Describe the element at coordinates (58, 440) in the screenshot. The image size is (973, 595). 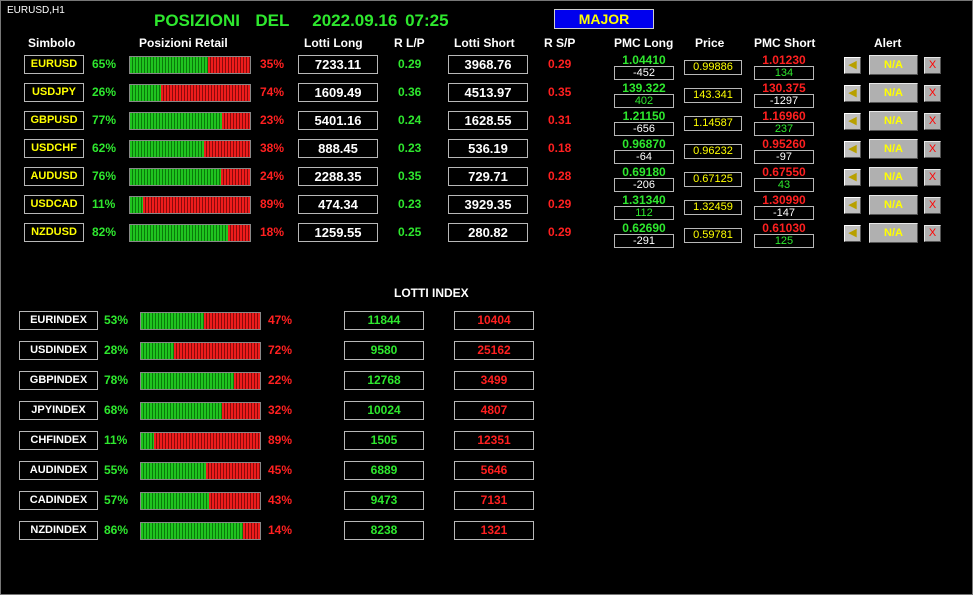
I see `index-symbol-button: CHFINDEX` at that location.